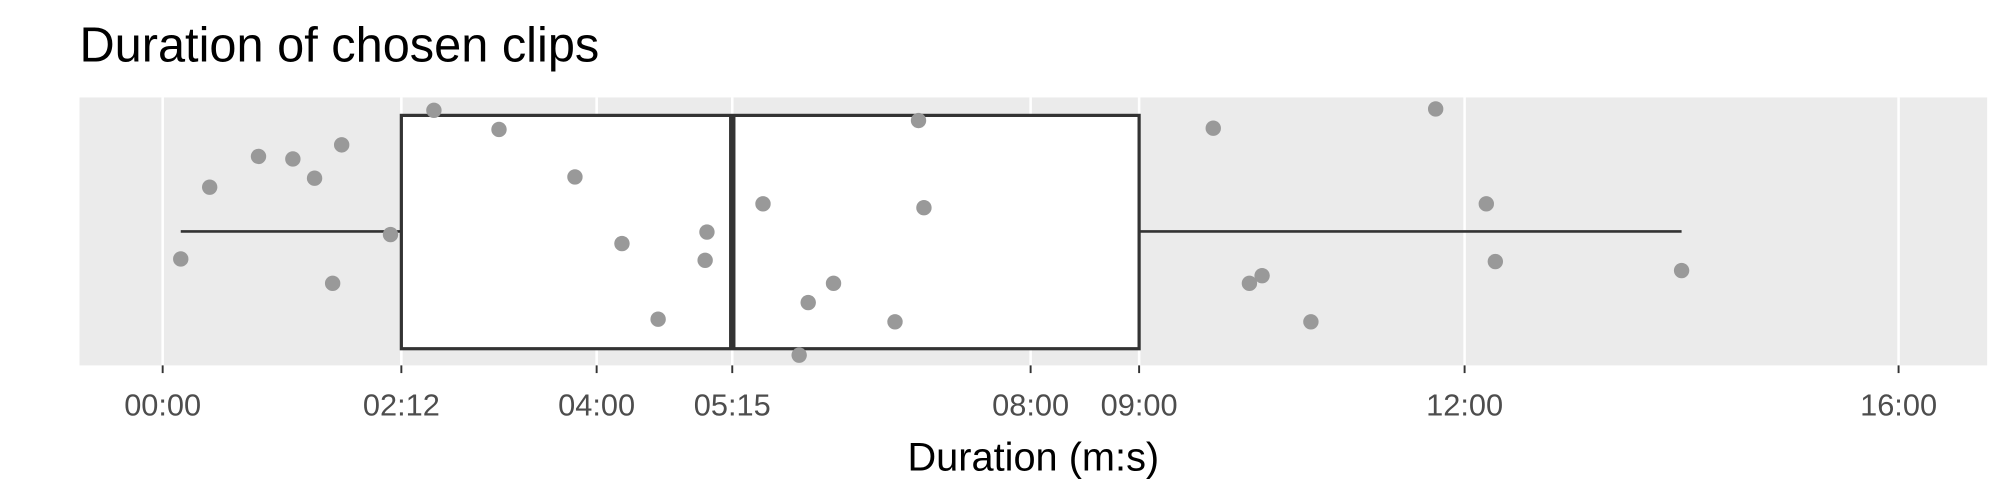 Image resolution: width=2000 pixels, height=500 pixels. What do you see at coordinates (162, 404) in the screenshot?
I see `x-tick-label: 00:00` at bounding box center [162, 404].